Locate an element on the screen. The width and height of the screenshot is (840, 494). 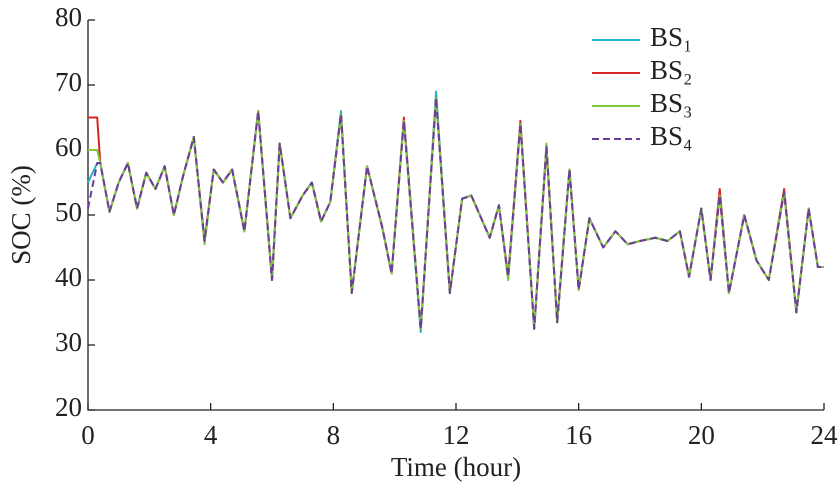
legend-label: BS₄ is located at coordinates (671, 136).